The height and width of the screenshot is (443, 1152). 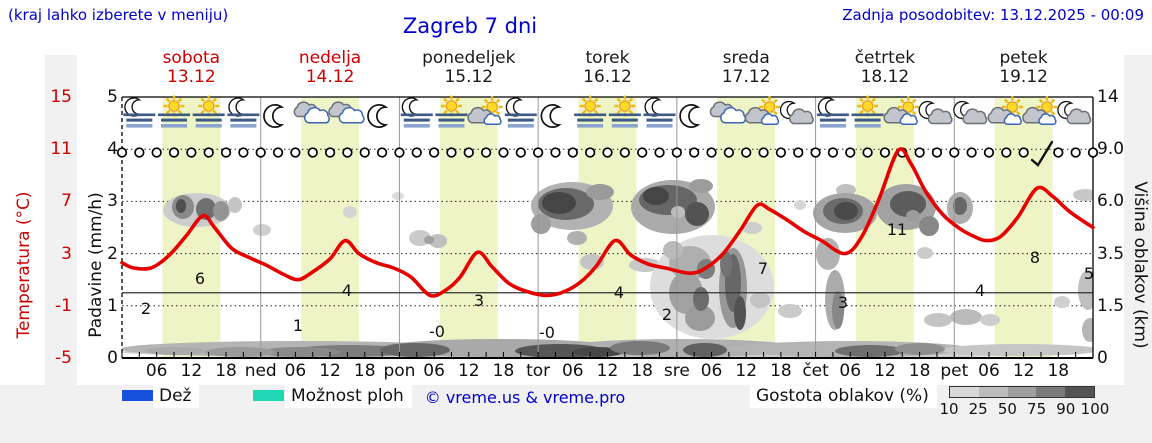 What do you see at coordinates (993, 392) in the screenshot?
I see `density-segment` at bounding box center [993, 392].